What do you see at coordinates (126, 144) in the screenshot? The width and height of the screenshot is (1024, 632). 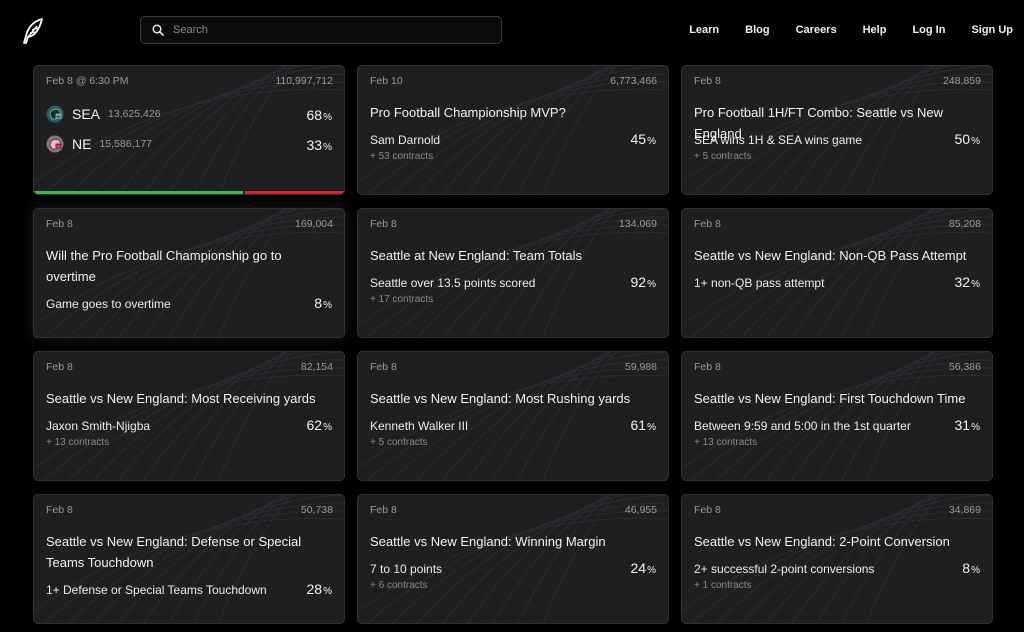 I see `team-volume: 15,586,177` at bounding box center [126, 144].